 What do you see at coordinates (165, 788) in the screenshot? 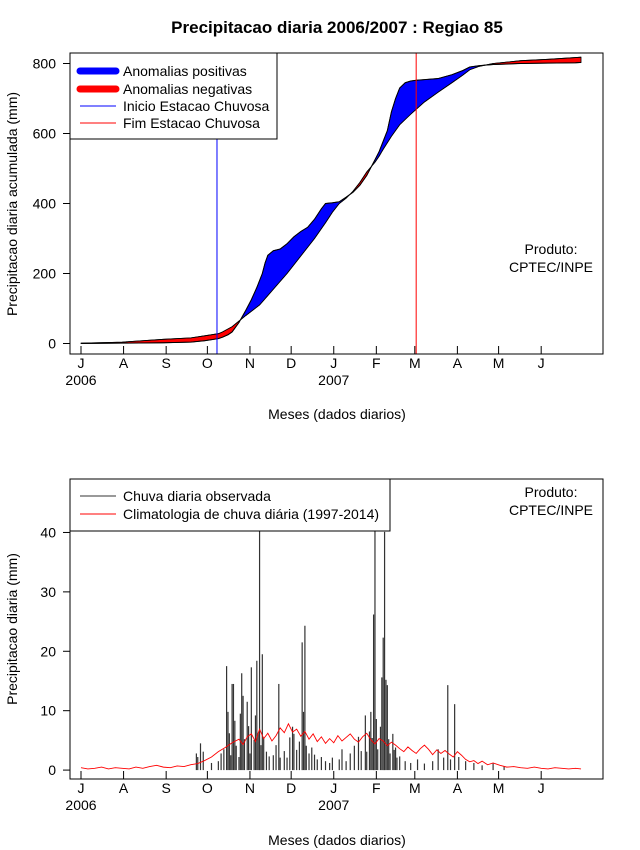
I see `bottom-x-tick-label-2: S` at bounding box center [165, 788].